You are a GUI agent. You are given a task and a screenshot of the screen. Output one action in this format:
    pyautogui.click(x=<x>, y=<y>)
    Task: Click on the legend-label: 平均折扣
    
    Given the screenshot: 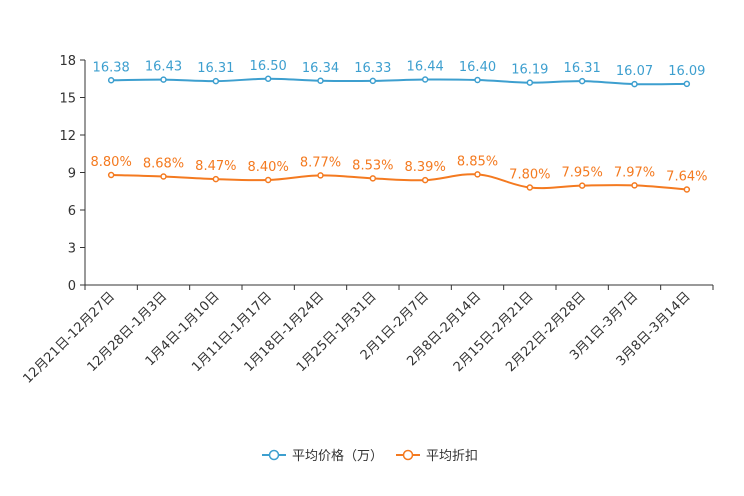 What is the action you would take?
    pyautogui.click(x=452, y=456)
    